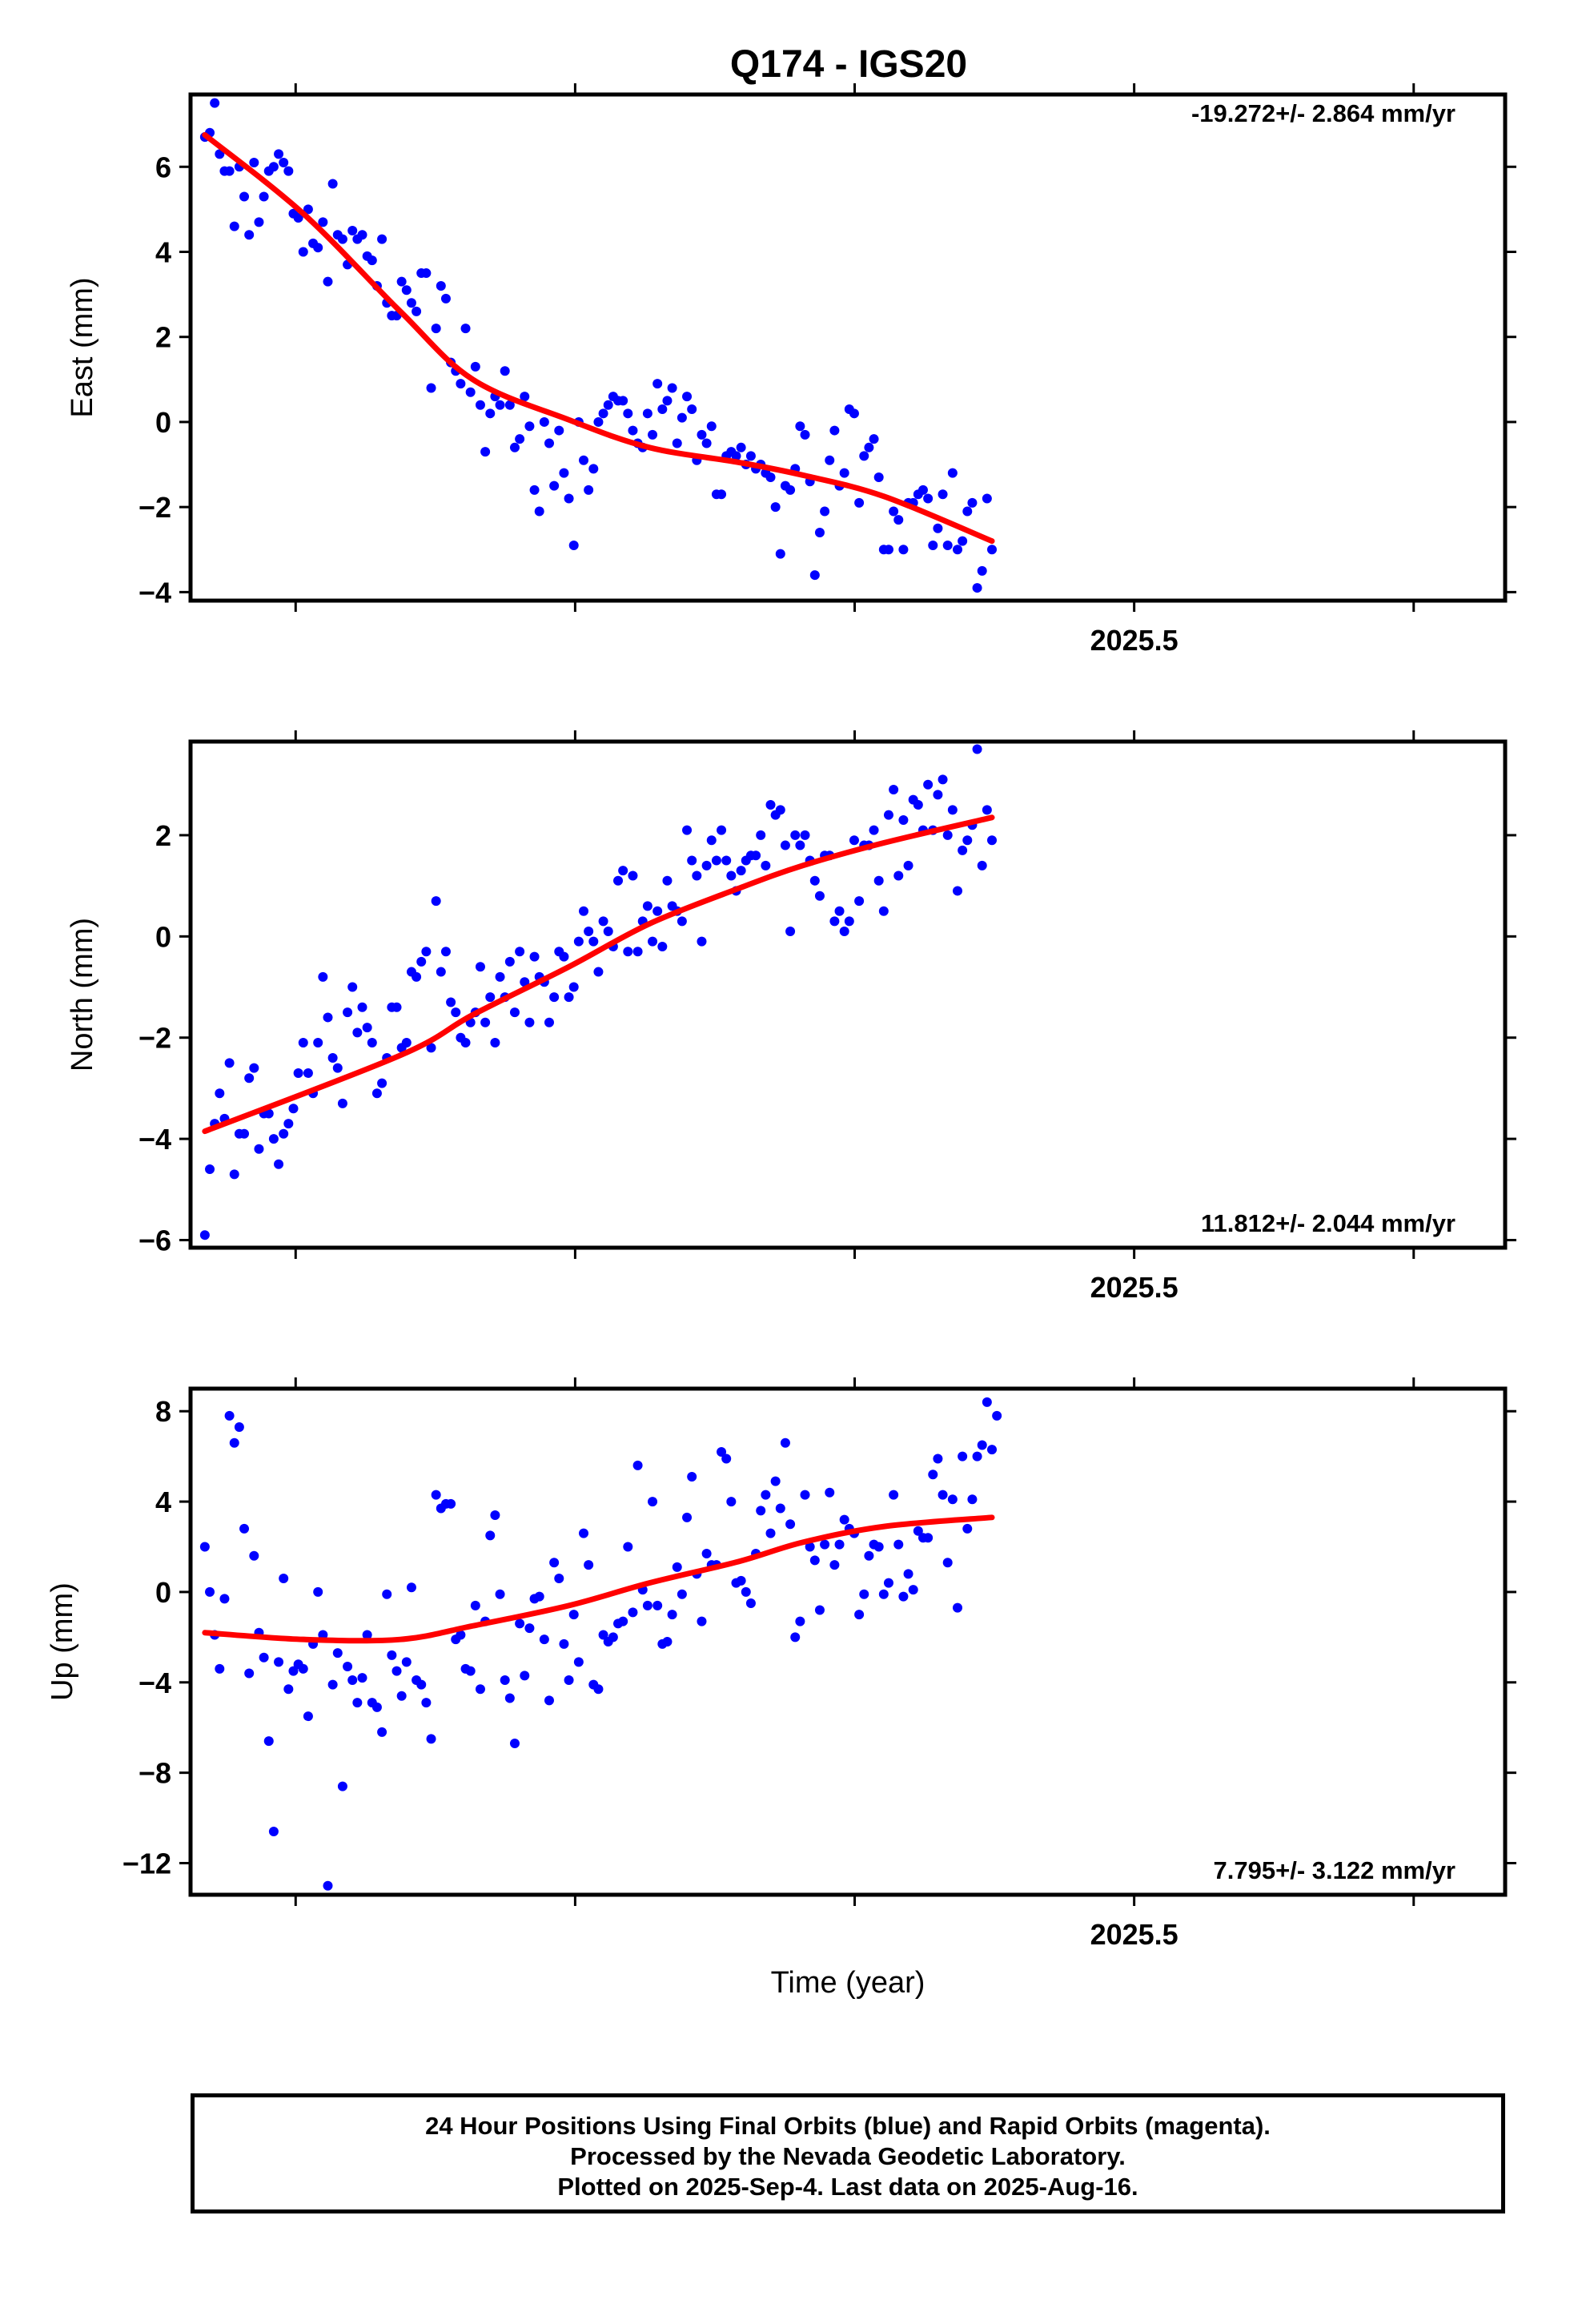 This screenshot has width=1582, height=2324. What do you see at coordinates (62, 1642) in the screenshot?
I see `y-axis-label: Up (mm)` at bounding box center [62, 1642].